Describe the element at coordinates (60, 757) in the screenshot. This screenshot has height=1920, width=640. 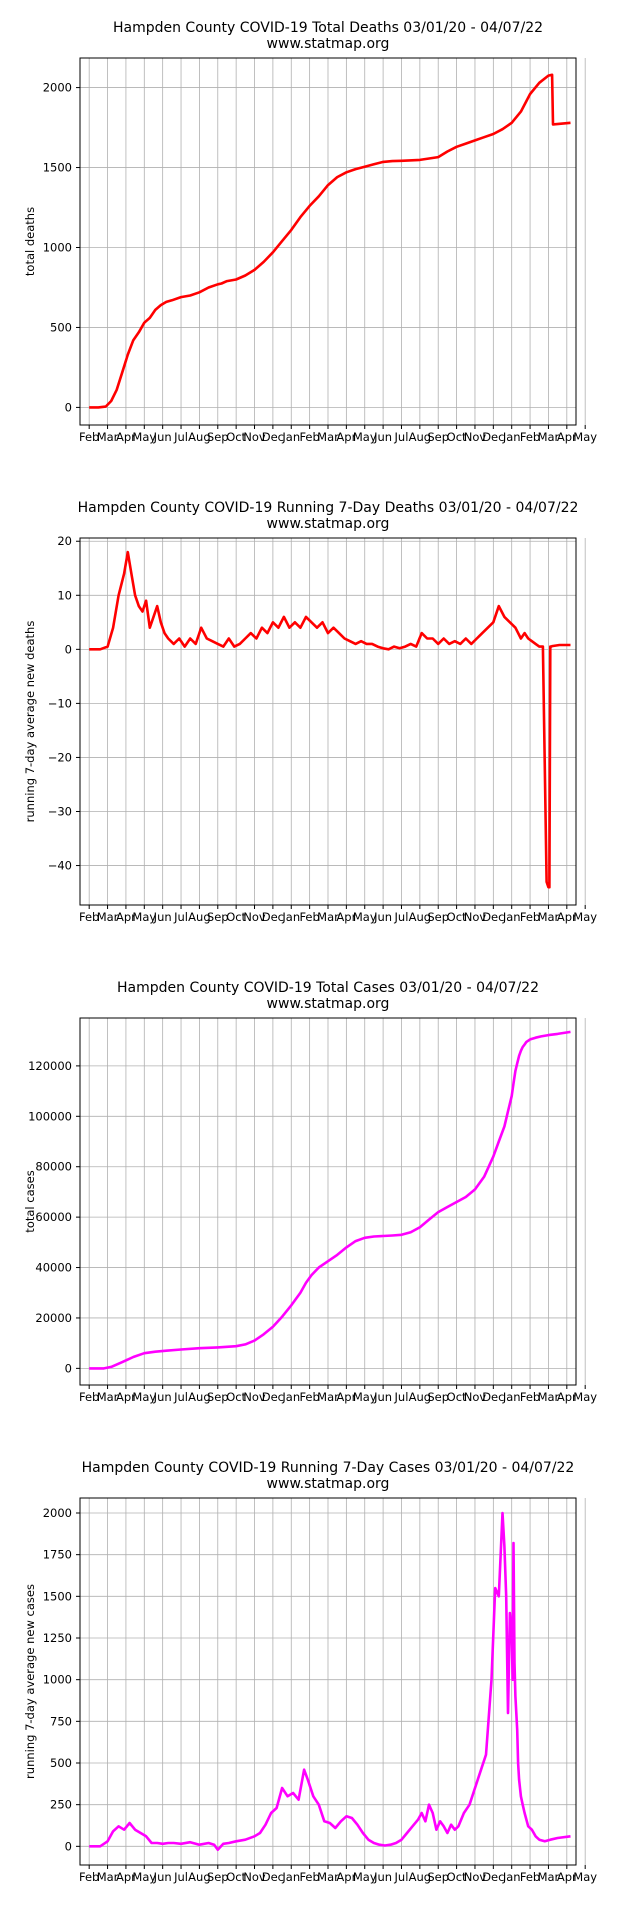
I see `y-tick-label: −20` at that location.